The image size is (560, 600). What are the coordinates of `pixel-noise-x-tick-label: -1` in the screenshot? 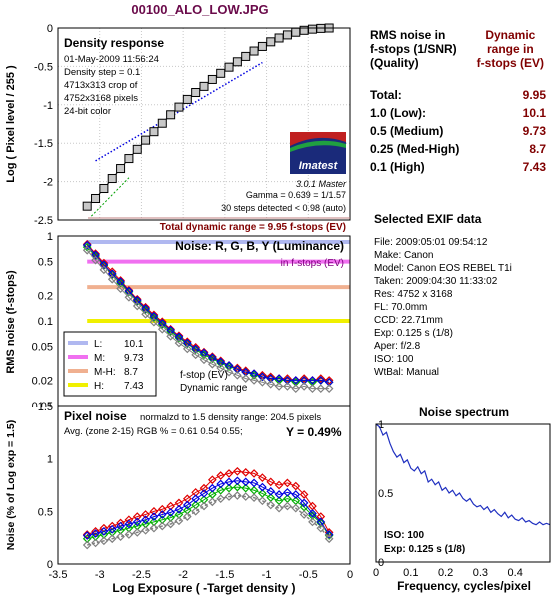 It's located at (267, 575).